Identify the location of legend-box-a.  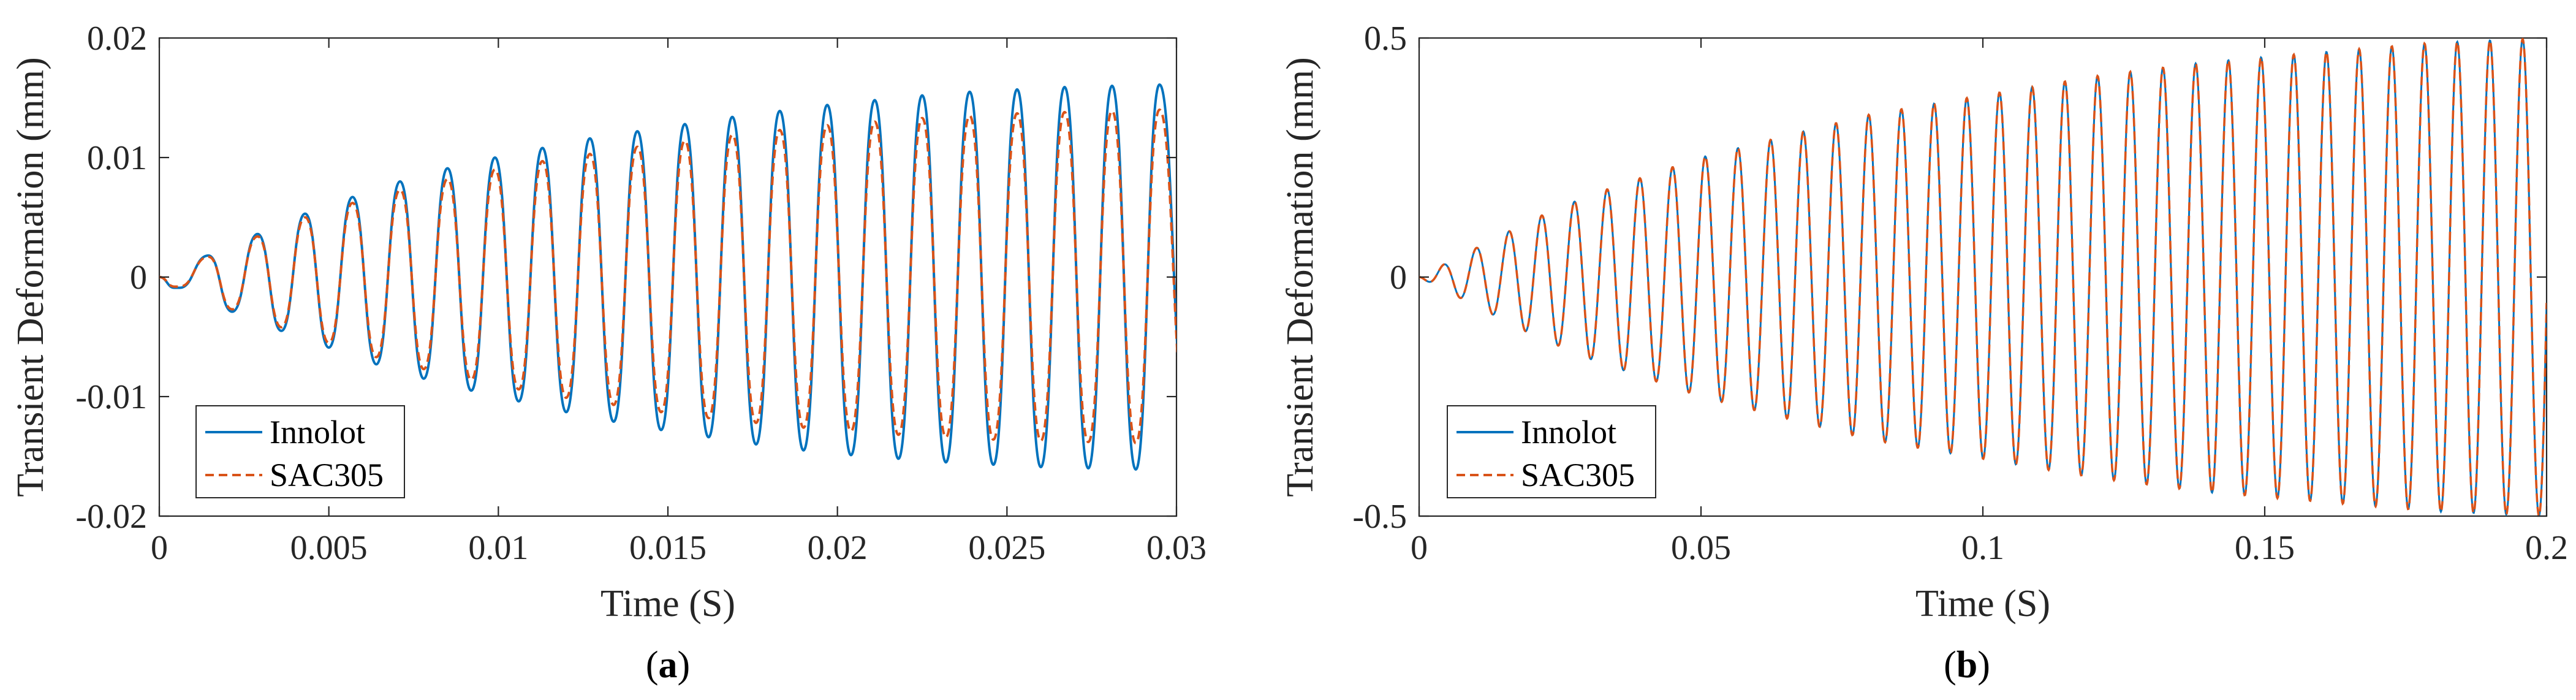
(300, 452).